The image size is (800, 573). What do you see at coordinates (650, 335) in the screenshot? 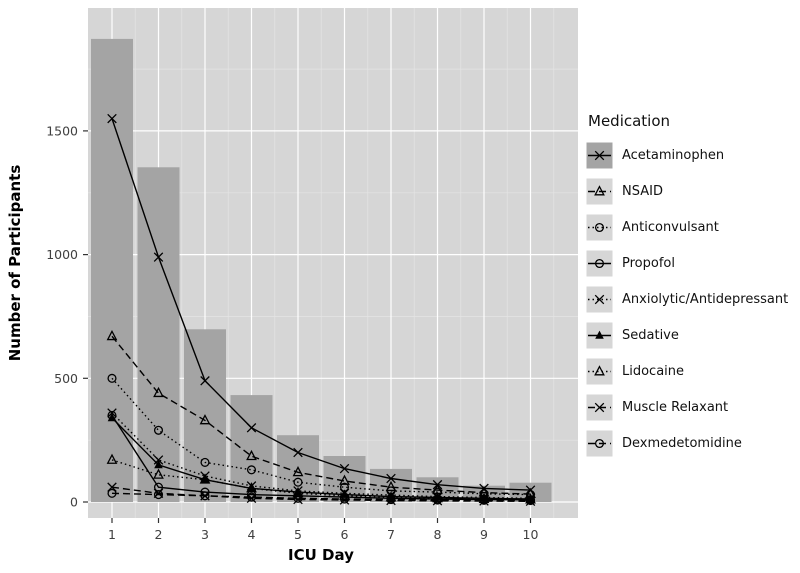
I see `legend-label: Sedative` at bounding box center [650, 335].